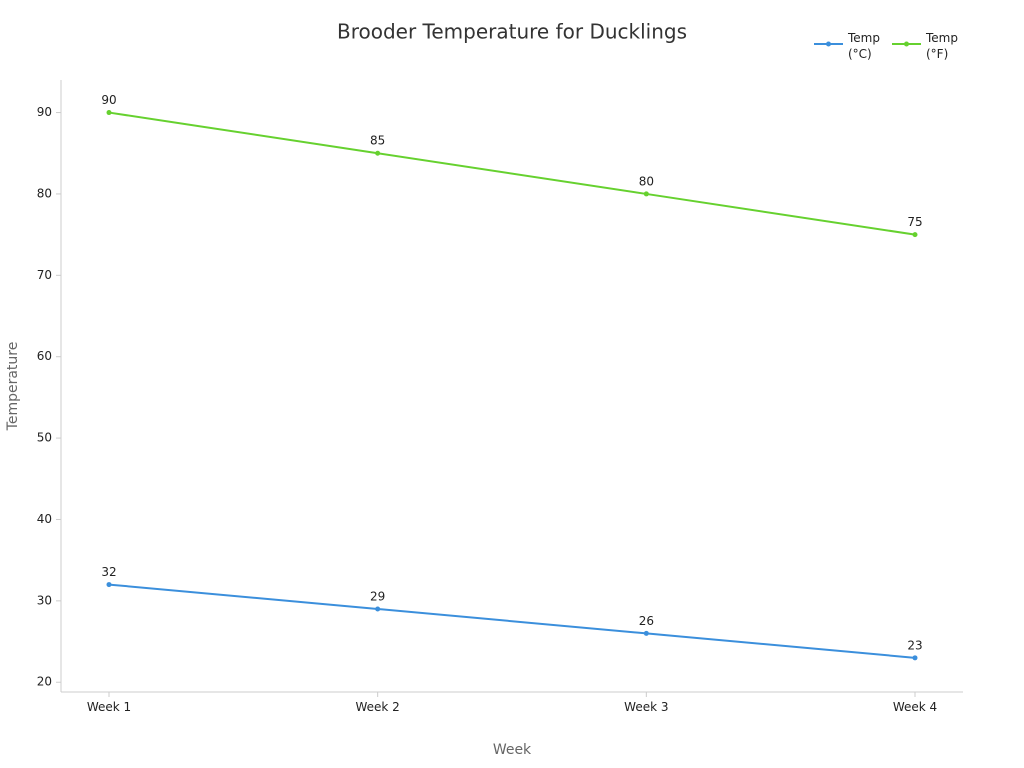 The width and height of the screenshot is (1024, 768). What do you see at coordinates (377, 707) in the screenshot?
I see `x-tick-label: Week 2` at bounding box center [377, 707].